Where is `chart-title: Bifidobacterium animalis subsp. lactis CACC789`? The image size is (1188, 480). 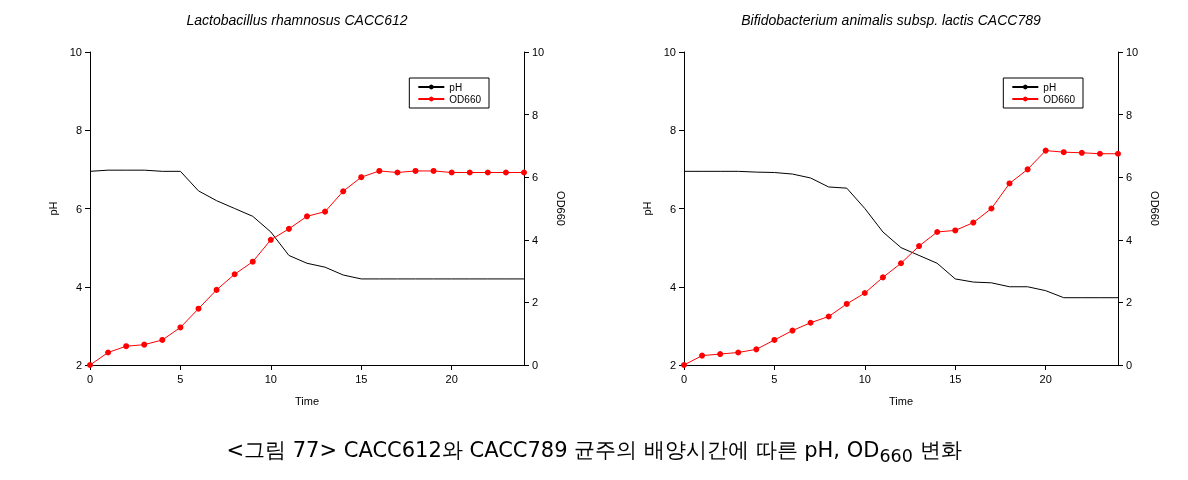 chart-title: Bifidobacterium animalis subsp. lactis CACC789 is located at coordinates (891, 20).